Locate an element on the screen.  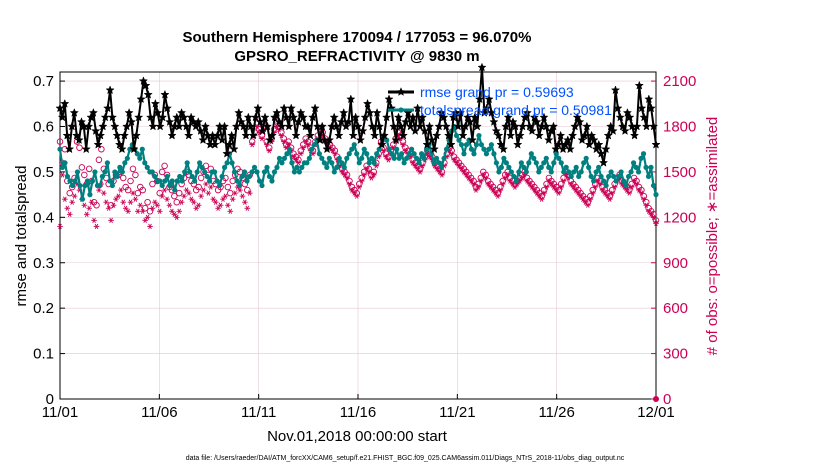
y-axis-label-right: # of obs: o=possible; ∗=assimilated is located at coordinates (712, 236).